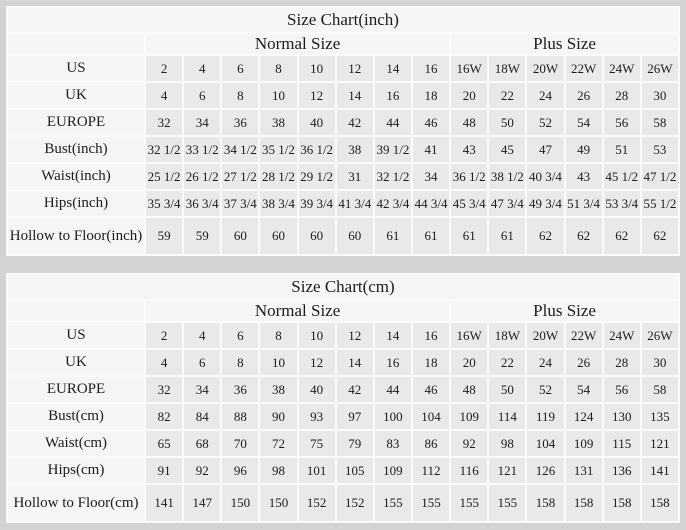  I want to click on size-cell: 112, so click(431, 470).